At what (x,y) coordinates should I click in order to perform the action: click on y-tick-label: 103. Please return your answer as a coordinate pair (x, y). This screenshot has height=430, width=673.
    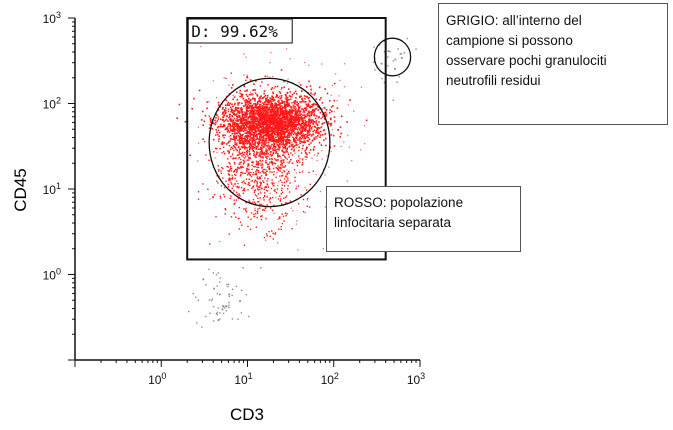
    Looking at the image, I should click on (52, 18).